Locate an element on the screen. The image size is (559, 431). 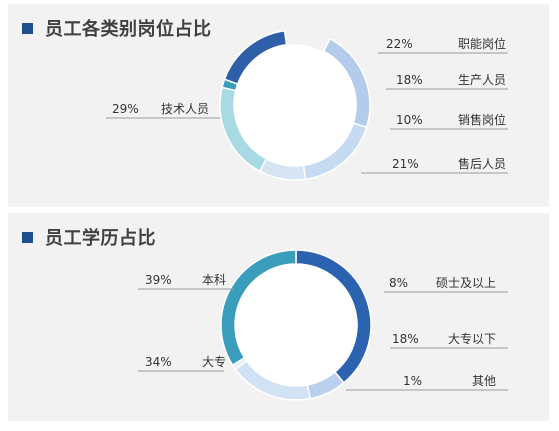
chart-title: 员工学历占比 is located at coordinates (100, 238).